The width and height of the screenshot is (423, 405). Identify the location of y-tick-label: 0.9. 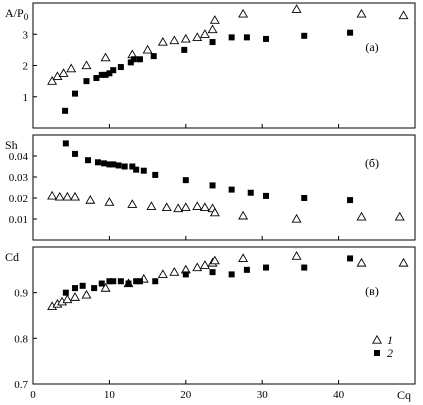
(21, 294).